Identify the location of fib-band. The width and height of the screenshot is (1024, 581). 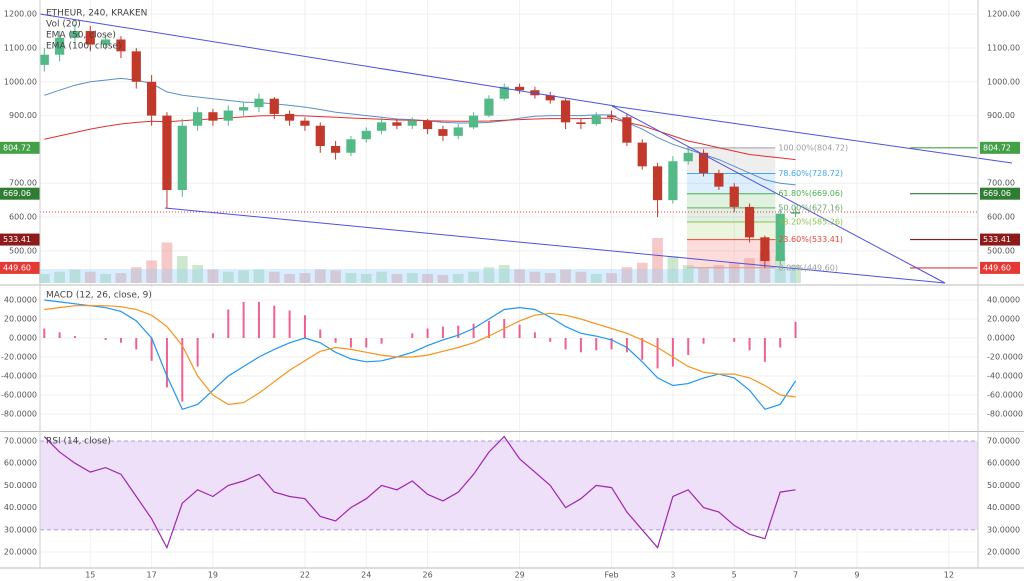
(731, 183).